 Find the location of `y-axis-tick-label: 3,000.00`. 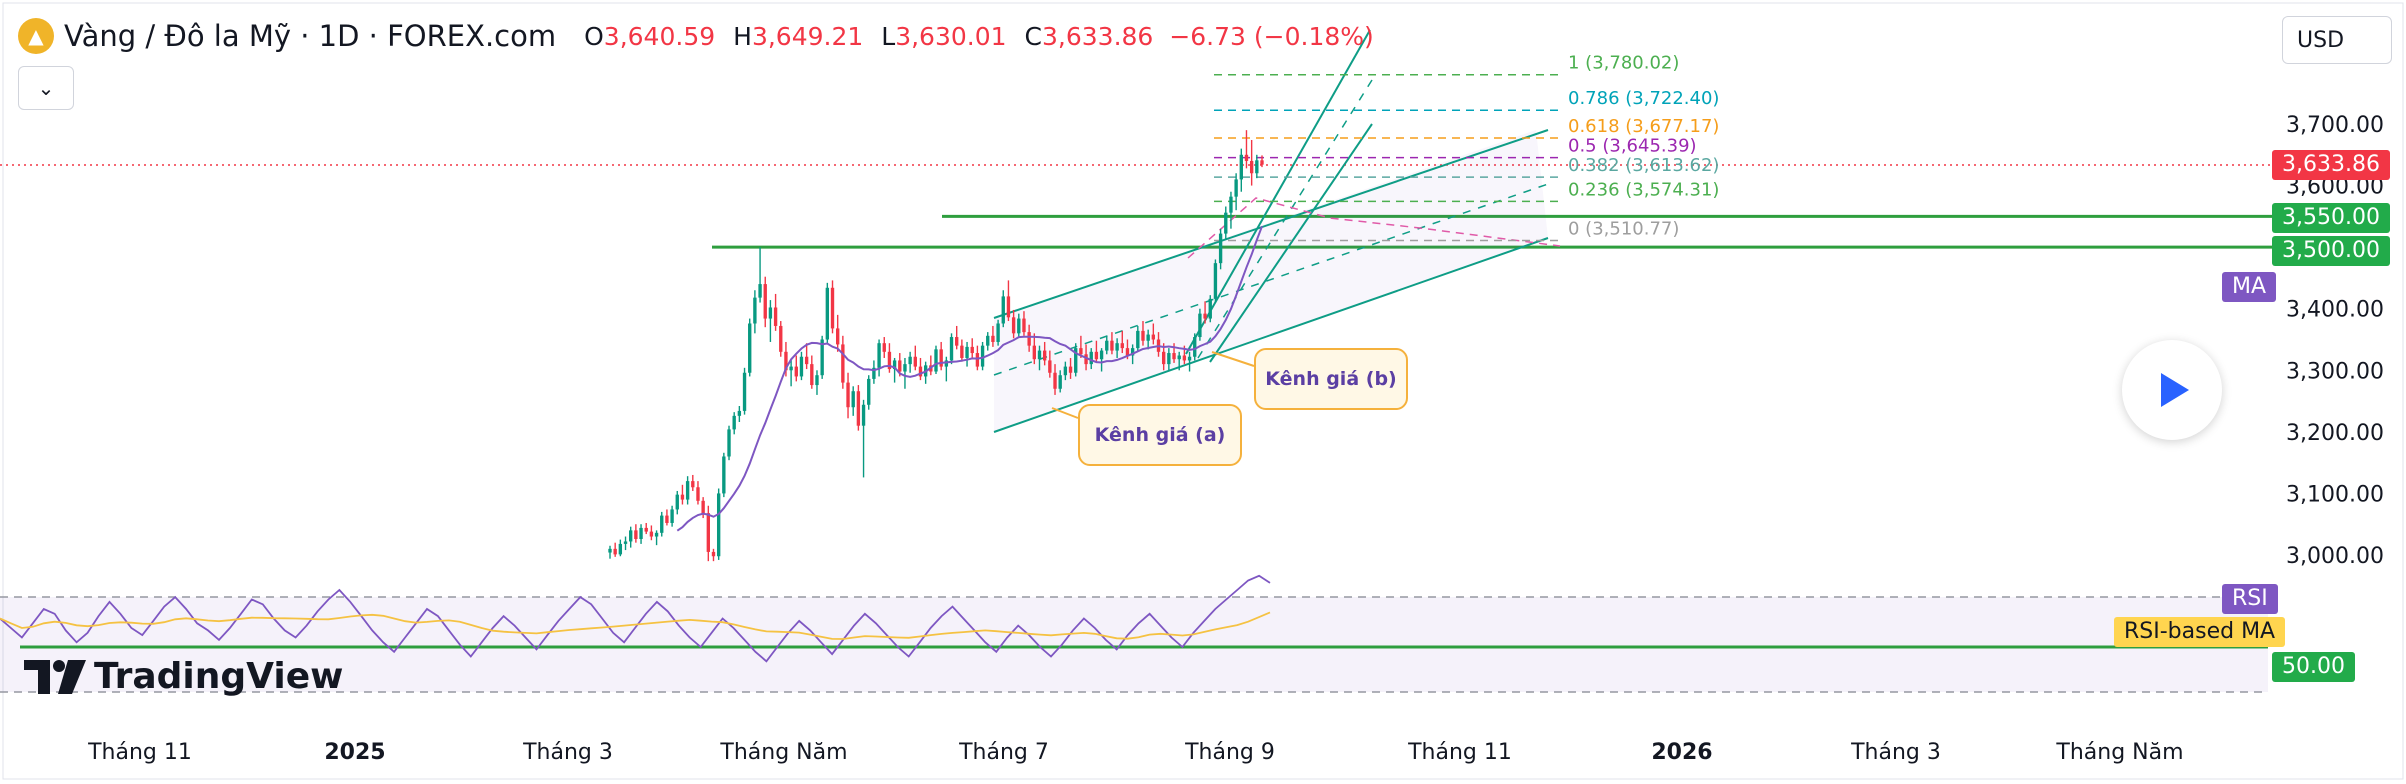

y-axis-tick-label: 3,000.00 is located at coordinates (2335, 556).